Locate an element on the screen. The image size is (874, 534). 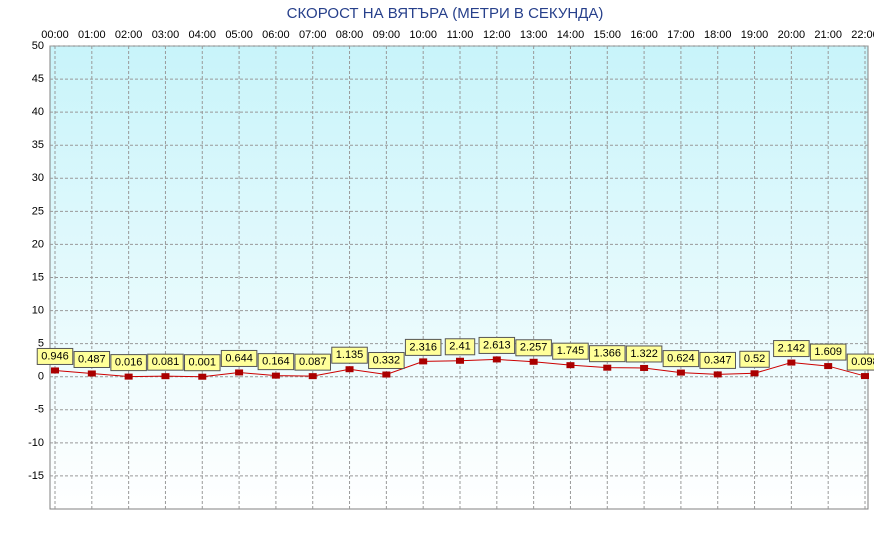
data-label: 0.332 is located at coordinates (387, 360).